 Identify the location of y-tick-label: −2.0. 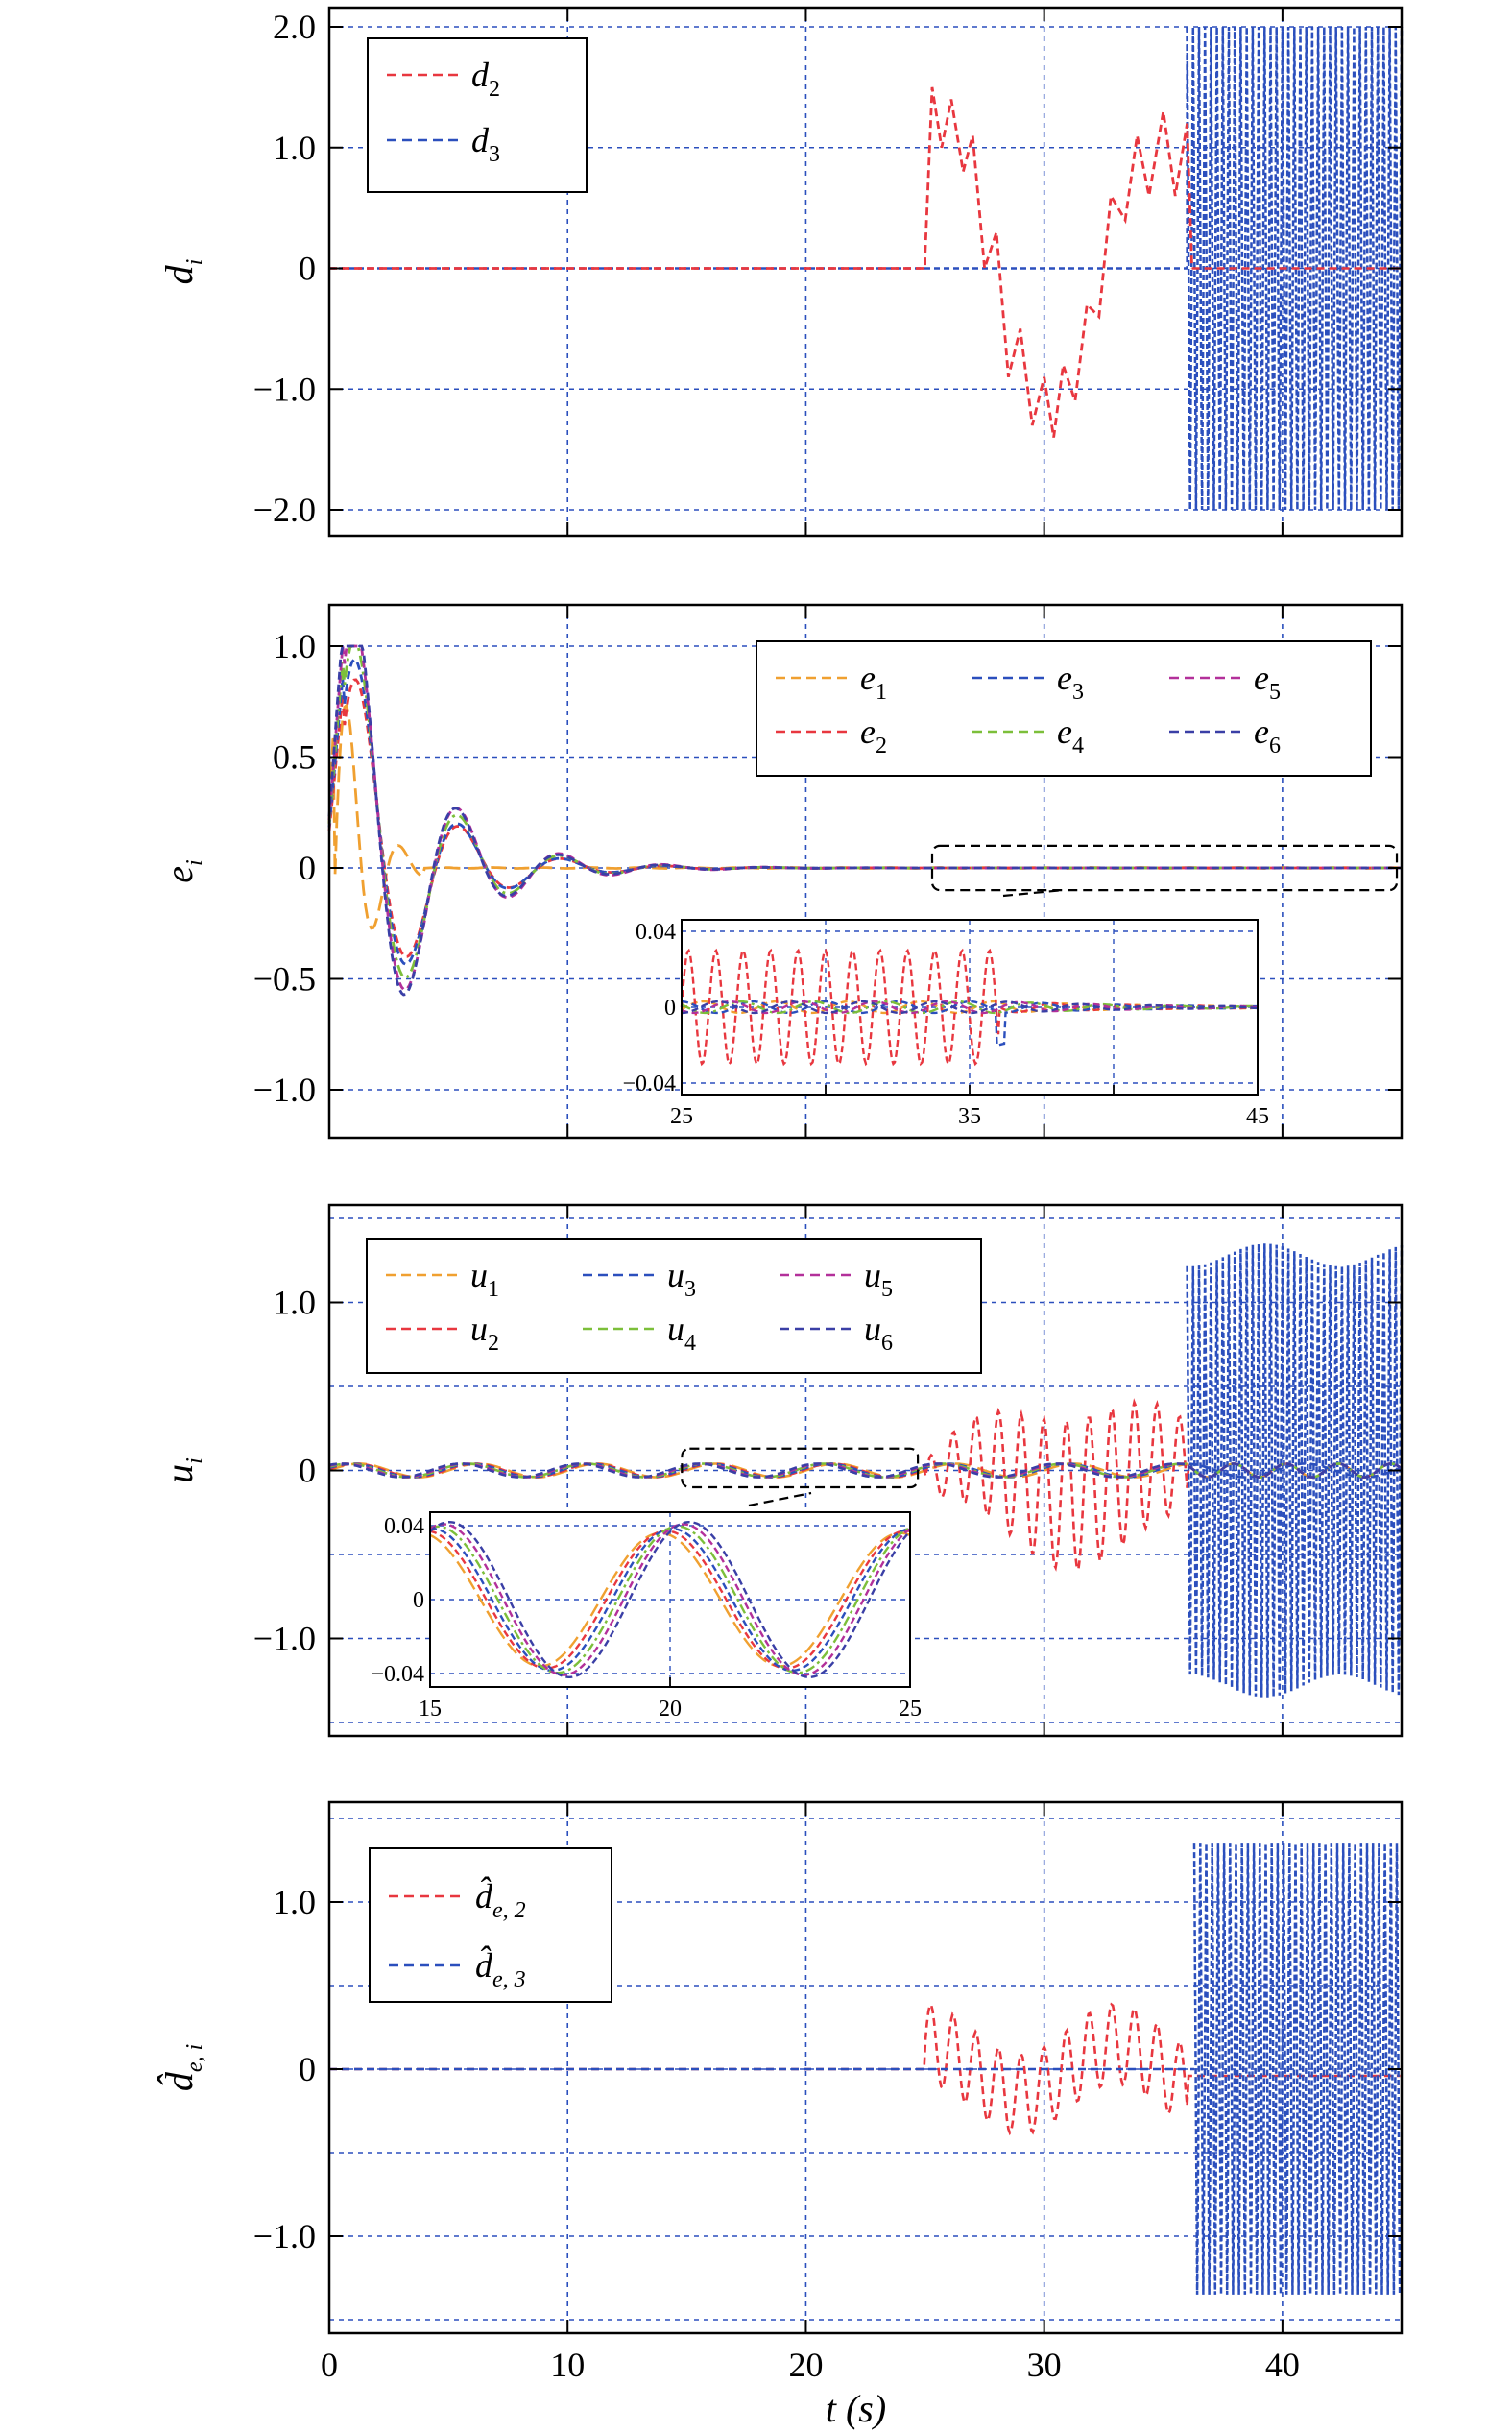
(284, 510).